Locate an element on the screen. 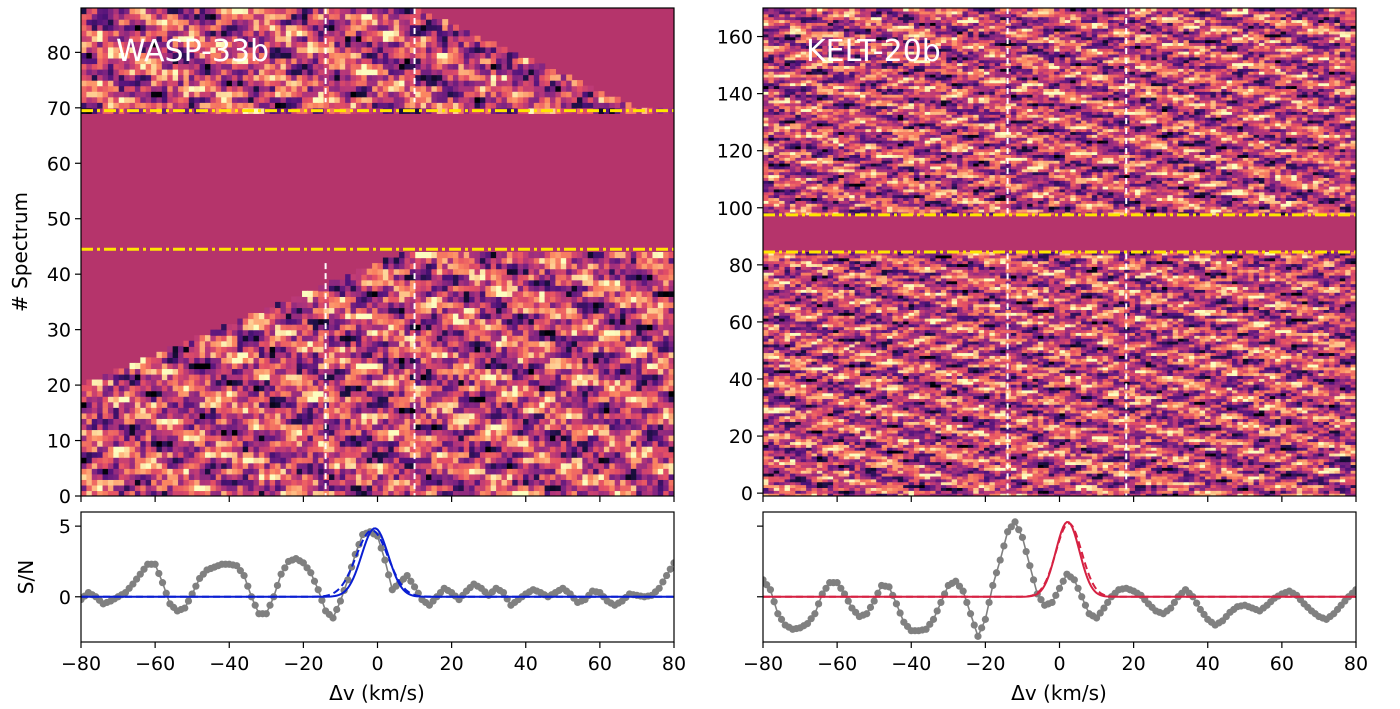 This screenshot has height=709, width=1400. planet-label-wasp33b: WASP-33b is located at coordinates (192, 51).